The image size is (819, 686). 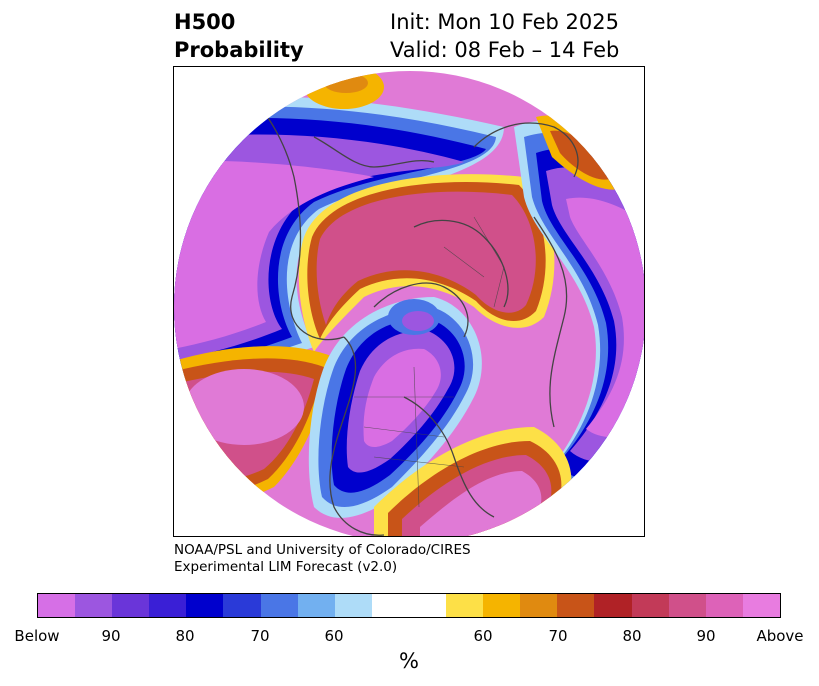 I want to click on below-strong-na, so click(x=402, y=397).